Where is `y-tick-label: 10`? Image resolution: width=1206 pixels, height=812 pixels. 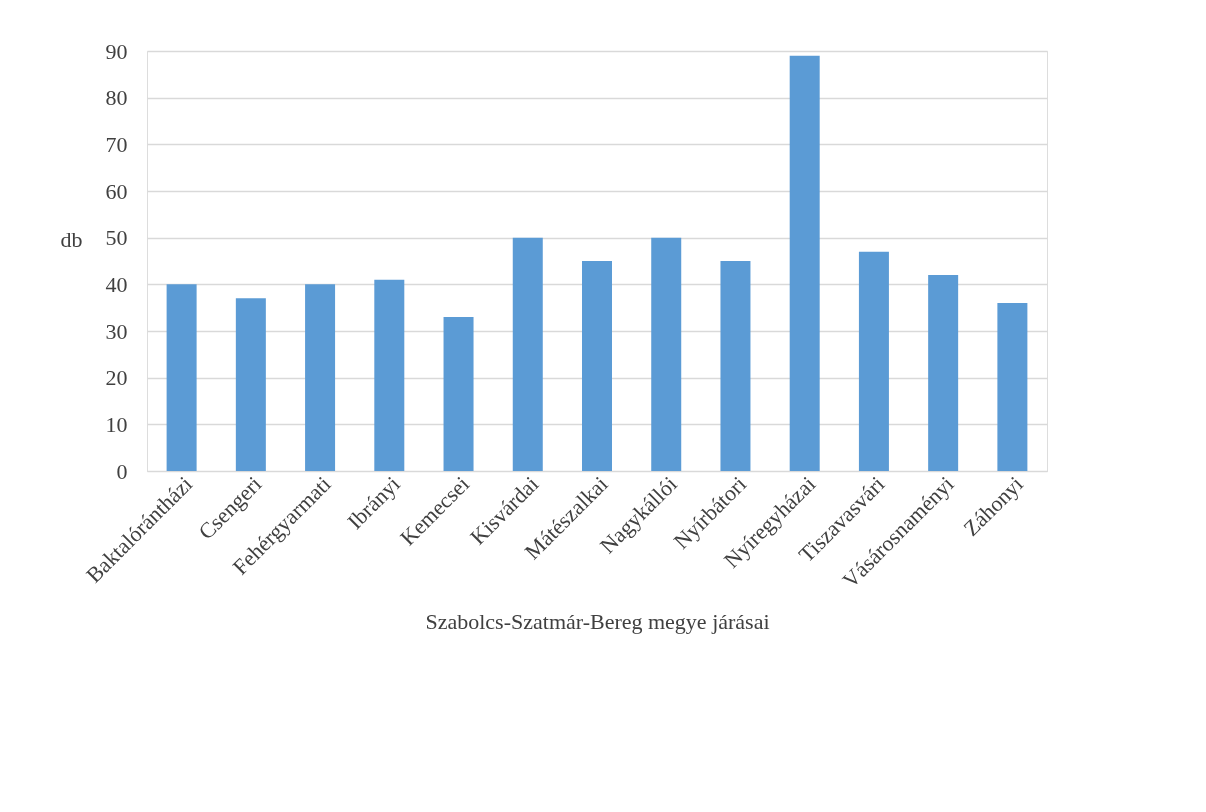
y-tick-label: 10 is located at coordinates (116, 424).